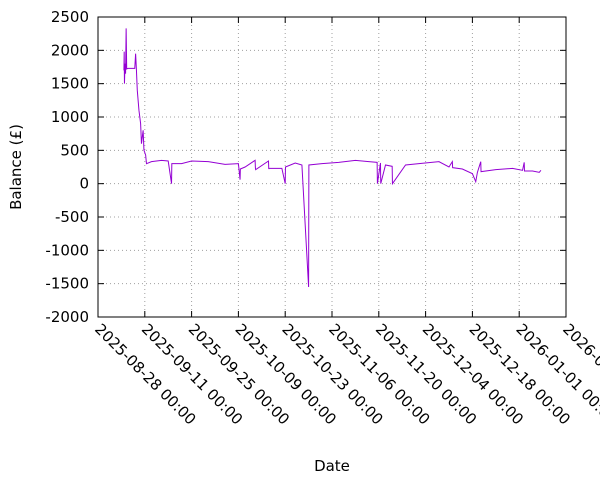 Image resolution: width=600 pixels, height=480 pixels. I want to click on y-tick-label: 1500, so click(70, 84).